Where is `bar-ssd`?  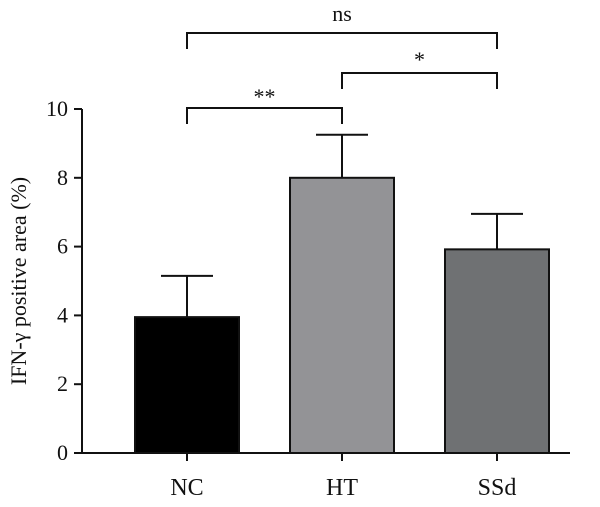 bar-ssd is located at coordinates (497, 351).